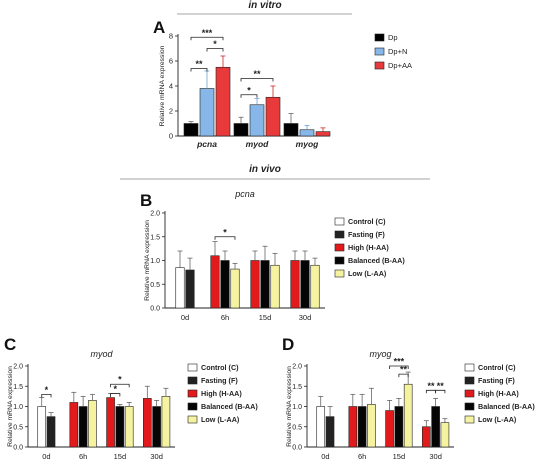 This screenshot has width=550, height=467. I want to click on in-vivo-header: in vivo, so click(265, 169).